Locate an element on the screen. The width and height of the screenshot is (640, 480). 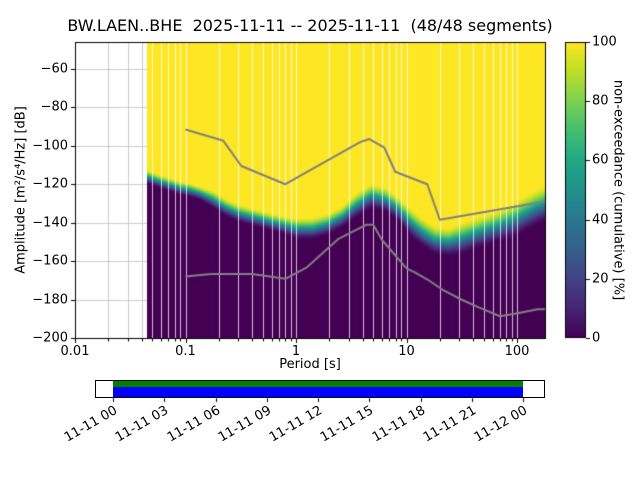
timeline-processed-stripe is located at coordinates (318, 384).